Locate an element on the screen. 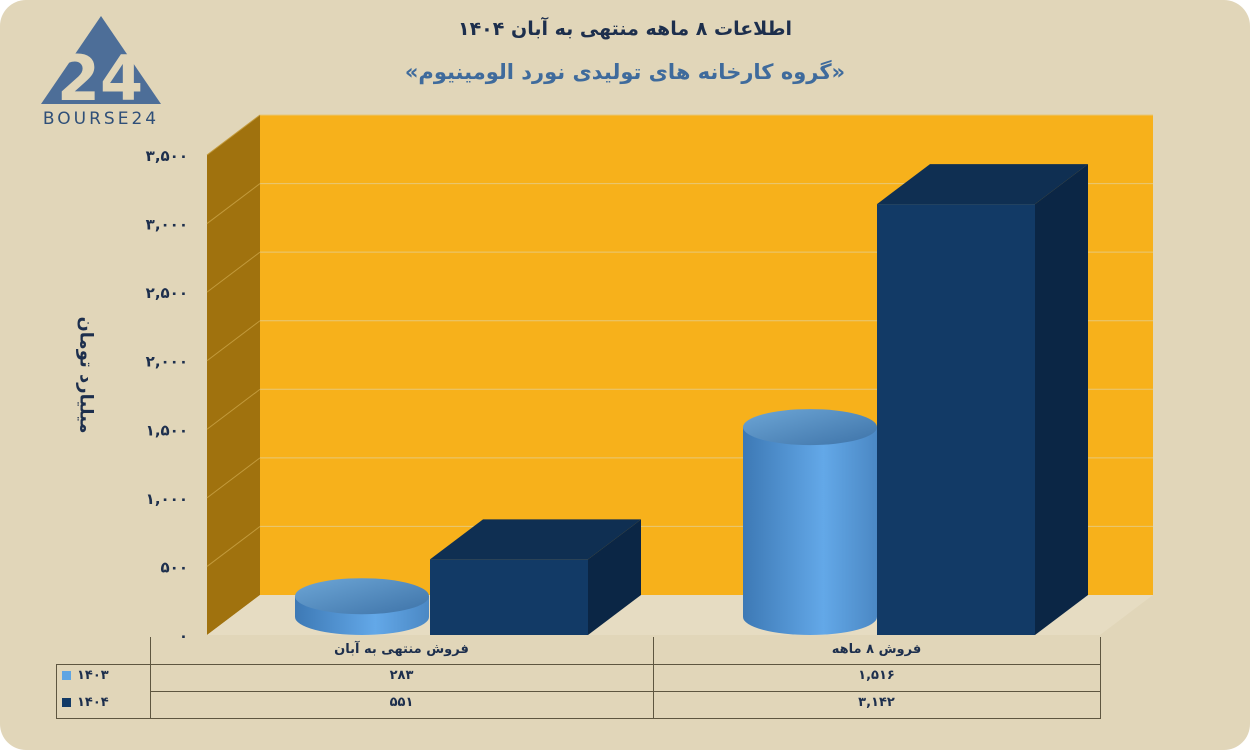 The width and height of the screenshot is (1250, 750). category-label: فروش ۸ ماهه is located at coordinates (876, 649).